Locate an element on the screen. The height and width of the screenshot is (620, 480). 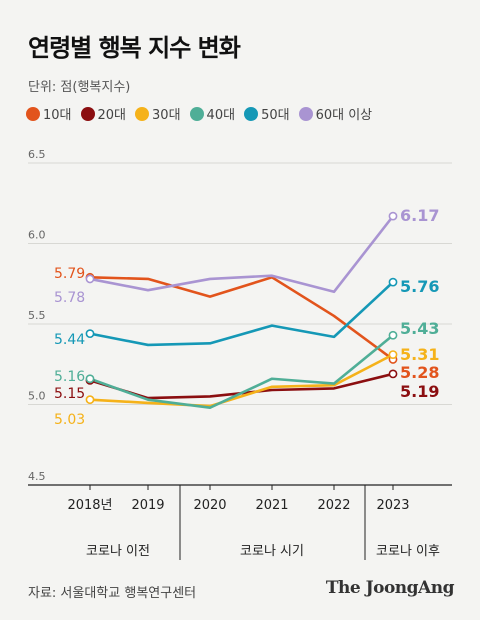
end-value-label: 5.28 is located at coordinates (419, 372).